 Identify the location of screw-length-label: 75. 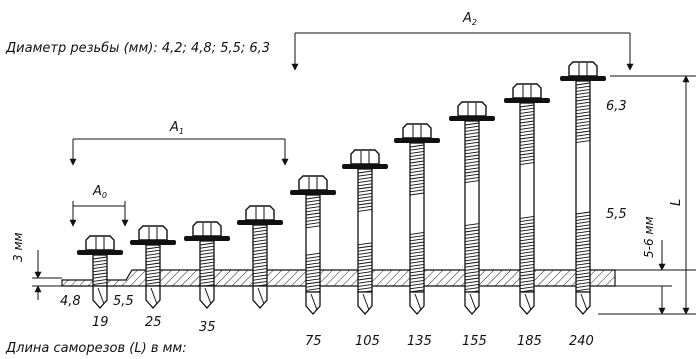
(313, 341).